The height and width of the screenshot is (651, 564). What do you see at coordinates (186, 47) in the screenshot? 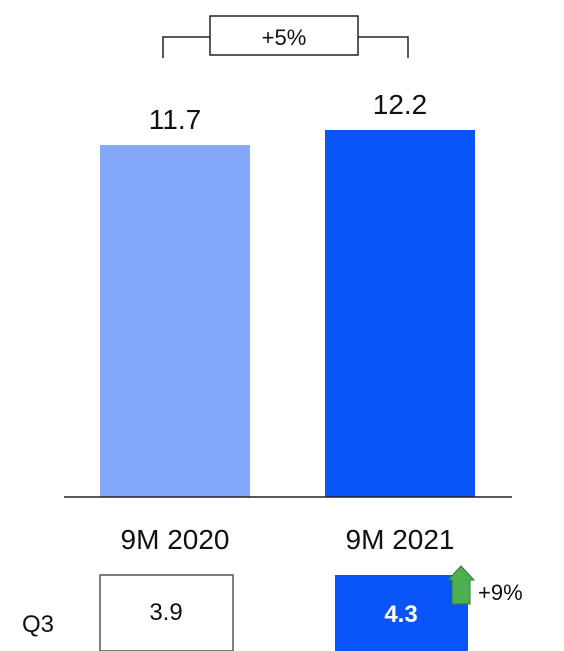
I see `bracket-left-line` at bounding box center [186, 47].